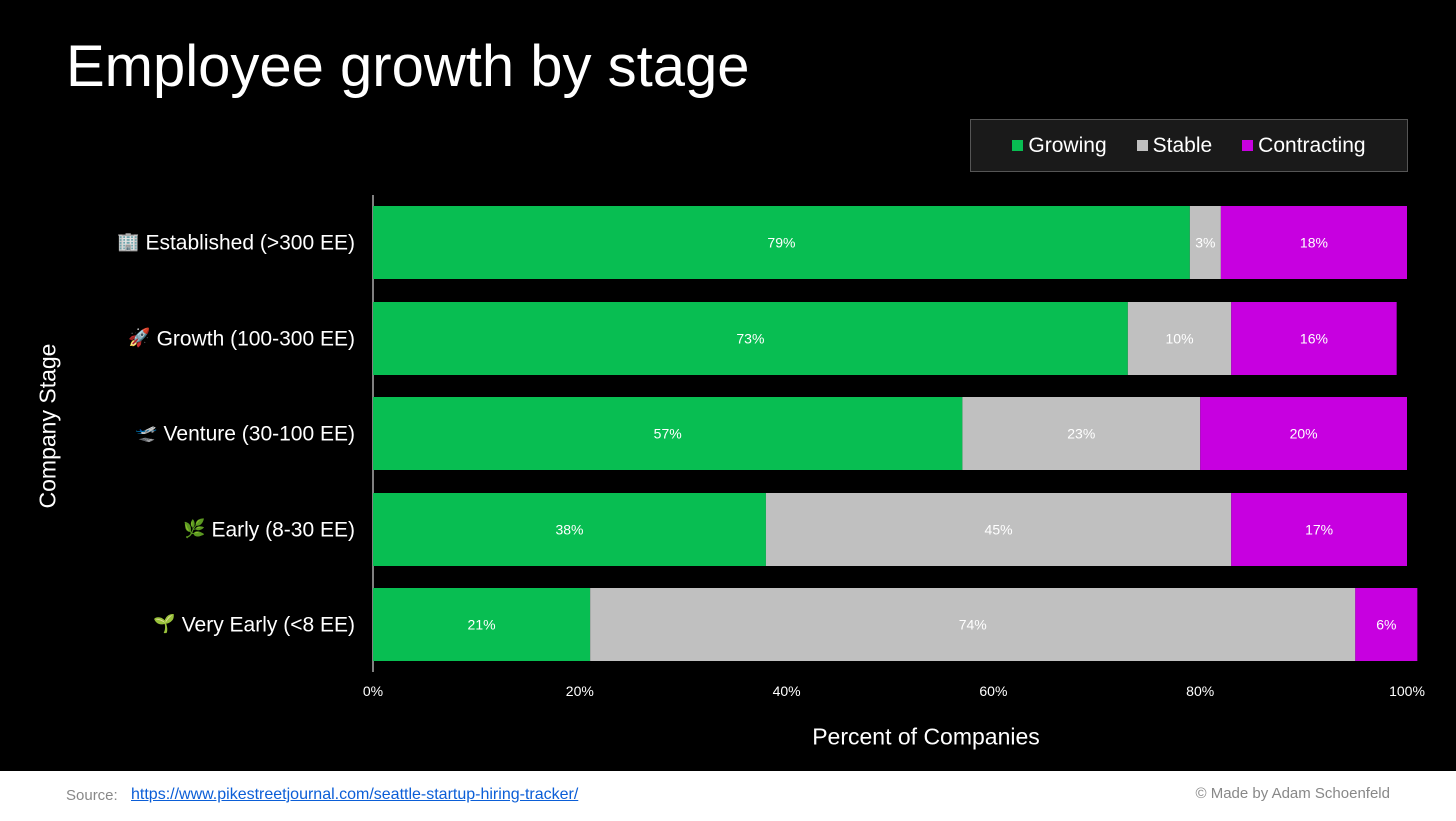 This screenshot has height=821, width=1456. I want to click on data-label-growing-1: 73%, so click(750, 339).